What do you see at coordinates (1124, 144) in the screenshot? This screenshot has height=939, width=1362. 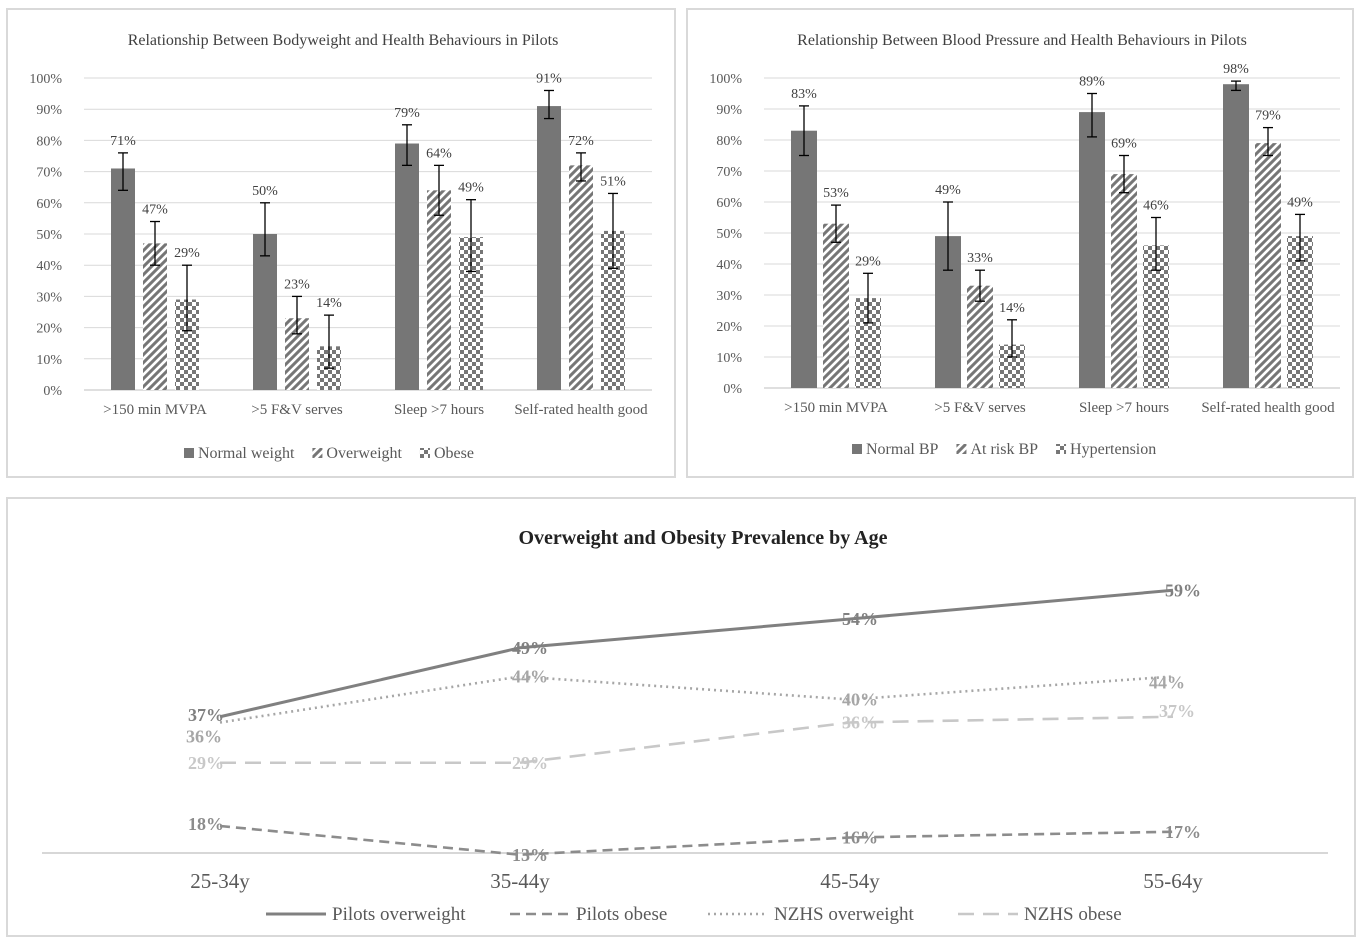 I see `data-label-at-risk-bp: 69%` at bounding box center [1124, 144].